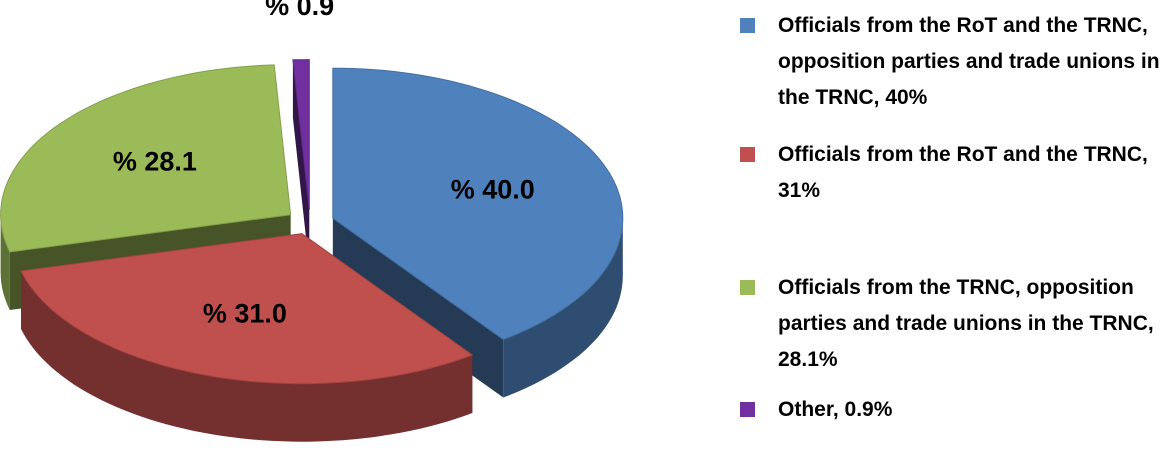  I want to click on legend-item: Other, 0.9%, so click(950, 410).